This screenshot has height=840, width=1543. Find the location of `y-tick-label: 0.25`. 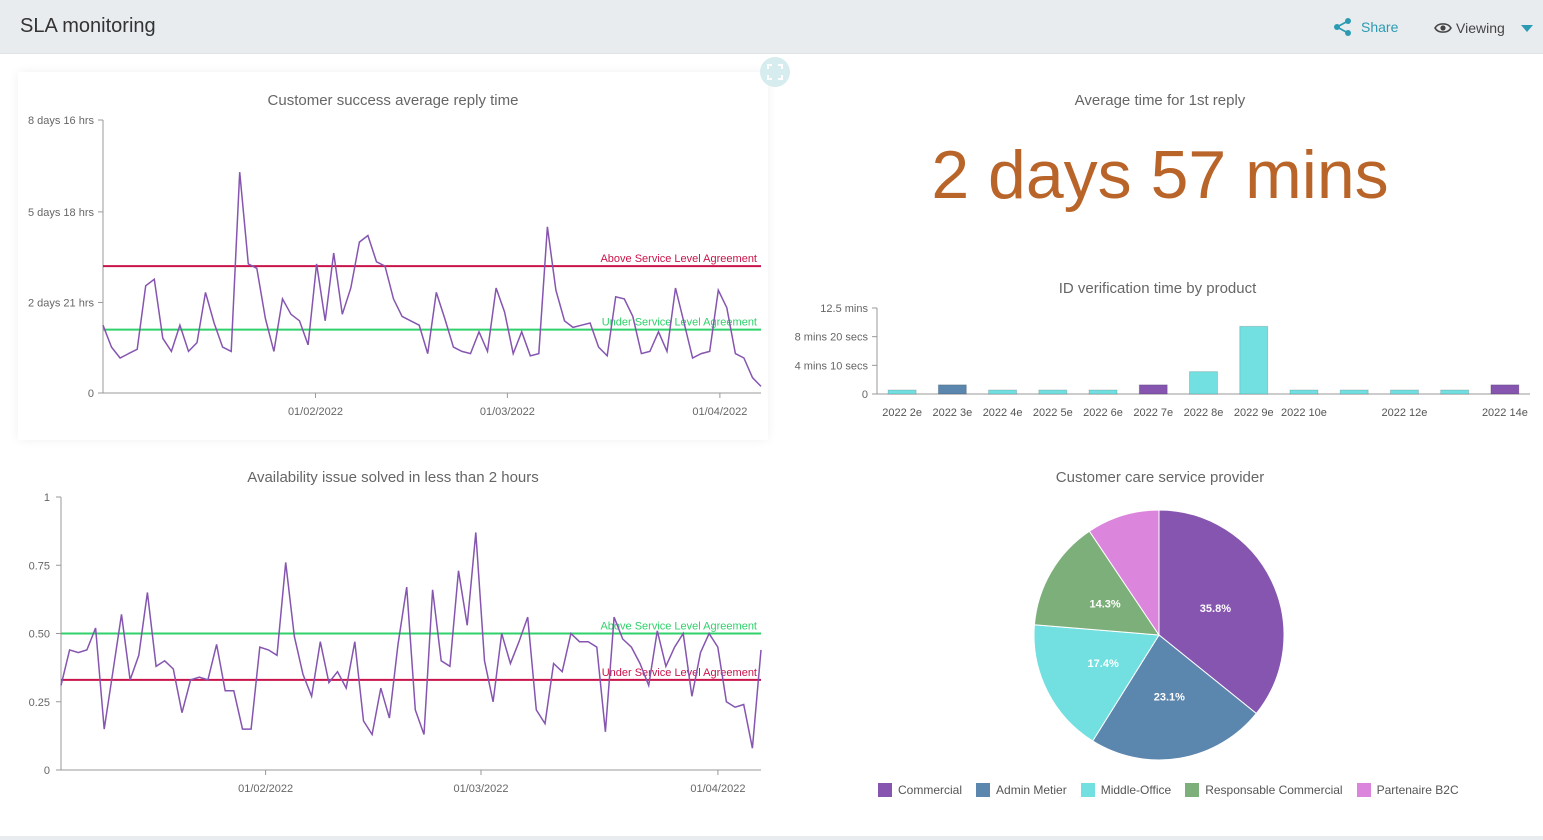

y-tick-label: 0.25 is located at coordinates (39, 703).